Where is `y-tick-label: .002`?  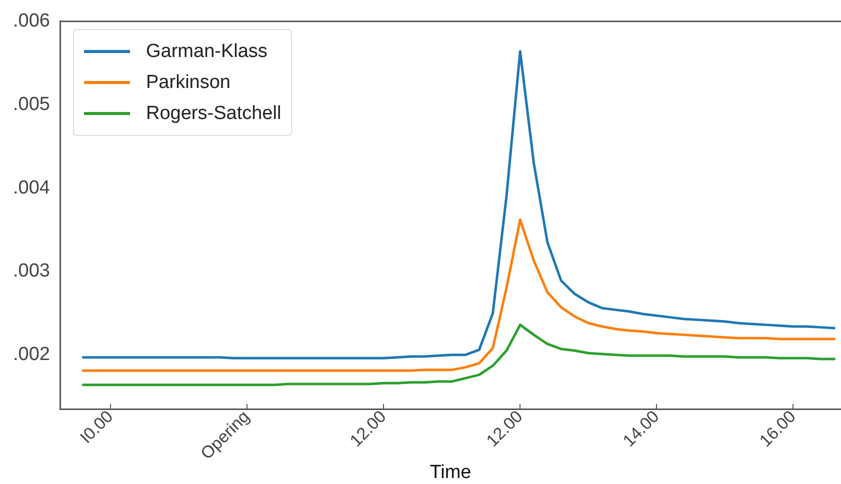
y-tick-label: .002 is located at coordinates (31, 355).